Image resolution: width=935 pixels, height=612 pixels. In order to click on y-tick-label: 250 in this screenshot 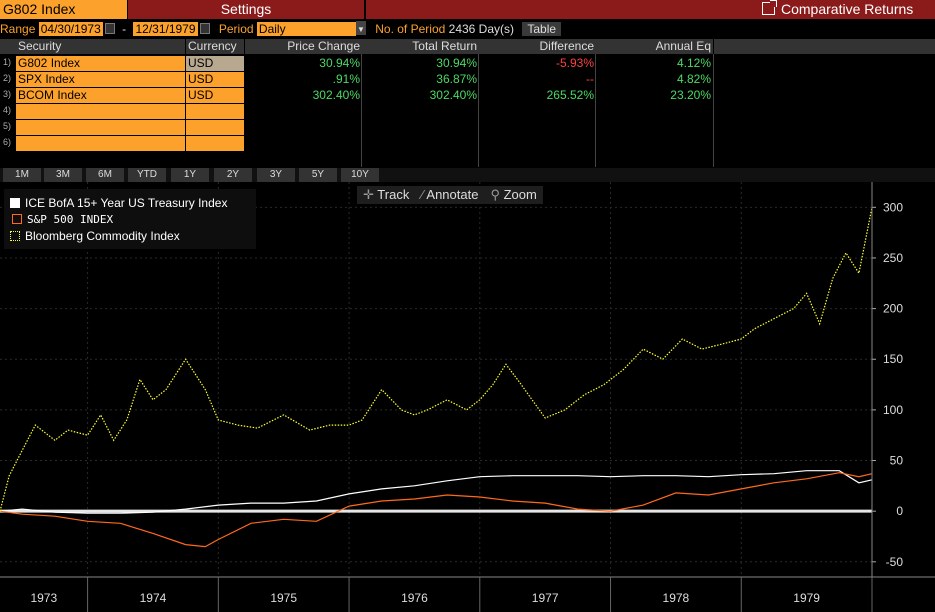, I will do `click(893, 258)`.